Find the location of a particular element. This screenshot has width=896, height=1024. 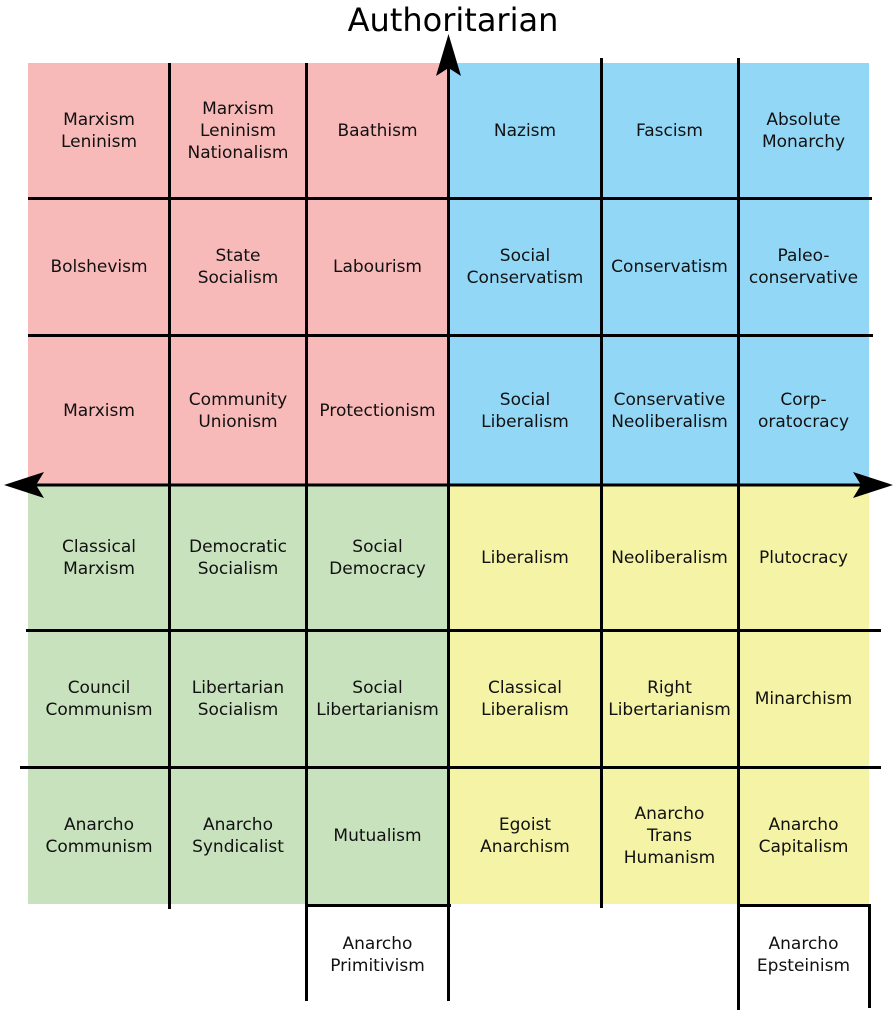

ideology-cell-auth-left: Marxism is located at coordinates (99, 410).